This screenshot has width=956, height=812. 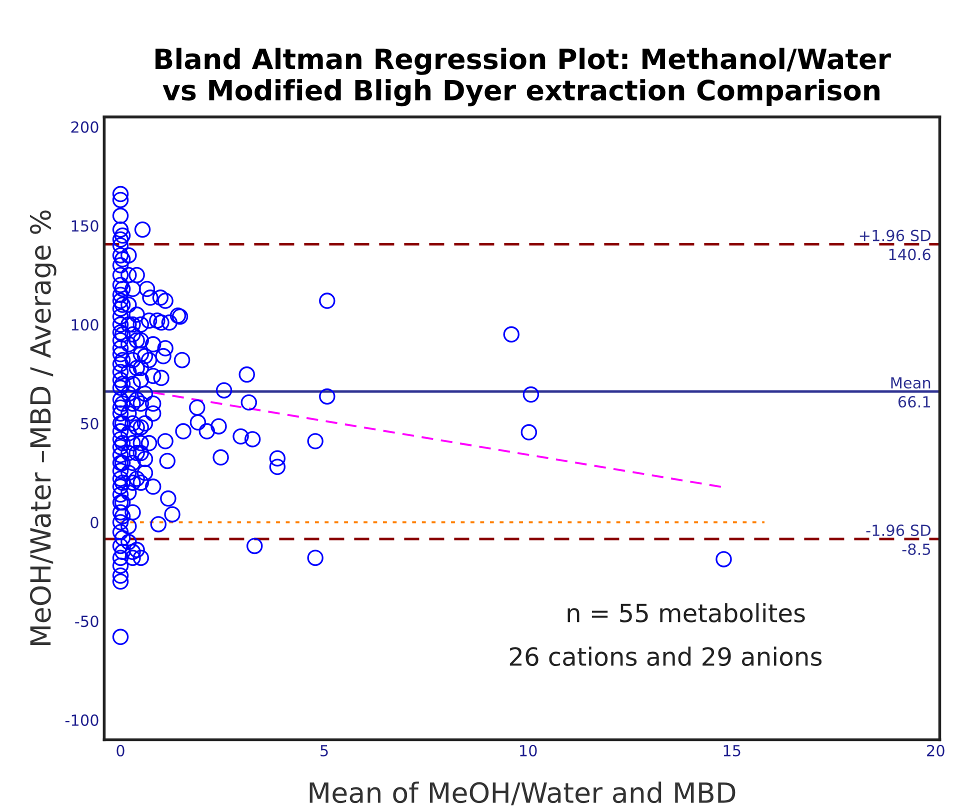 I want to click on x-tick-label: 20, so click(x=935, y=750).